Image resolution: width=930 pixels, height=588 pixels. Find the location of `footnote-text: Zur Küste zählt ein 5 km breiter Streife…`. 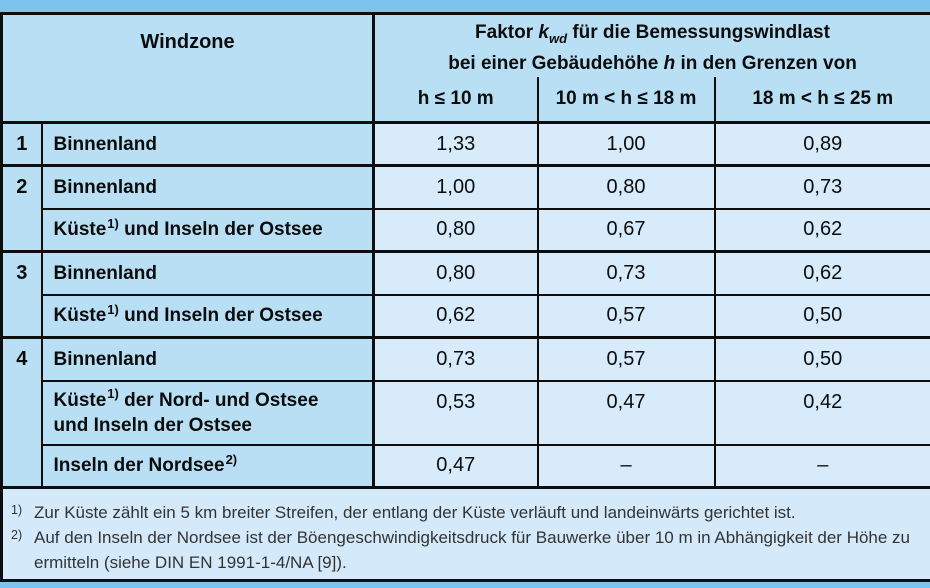

footnote-text: Zur Küste zählt ein 5 km breiter Streife… is located at coordinates (415, 512).